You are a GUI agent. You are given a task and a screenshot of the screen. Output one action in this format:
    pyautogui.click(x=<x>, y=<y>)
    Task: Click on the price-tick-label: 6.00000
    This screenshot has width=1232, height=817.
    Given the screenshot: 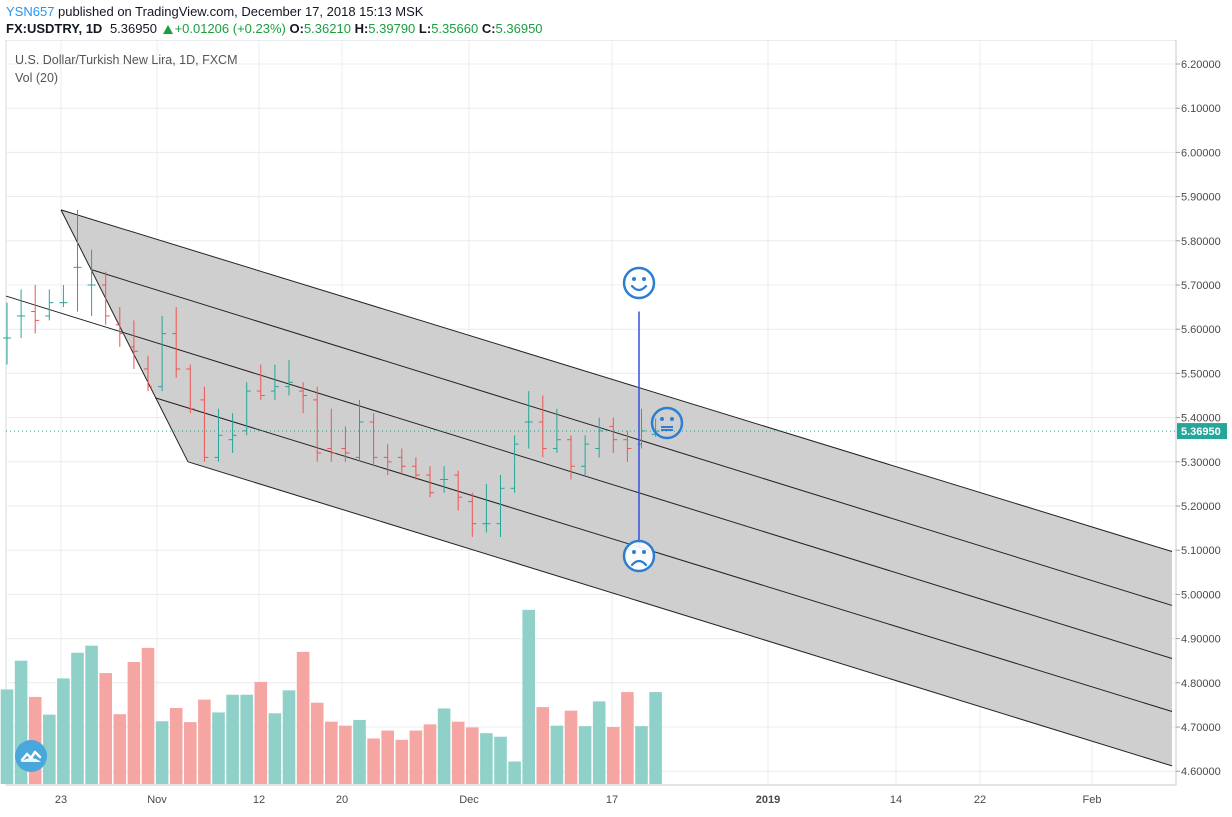 What is the action you would take?
    pyautogui.click(x=1201, y=153)
    